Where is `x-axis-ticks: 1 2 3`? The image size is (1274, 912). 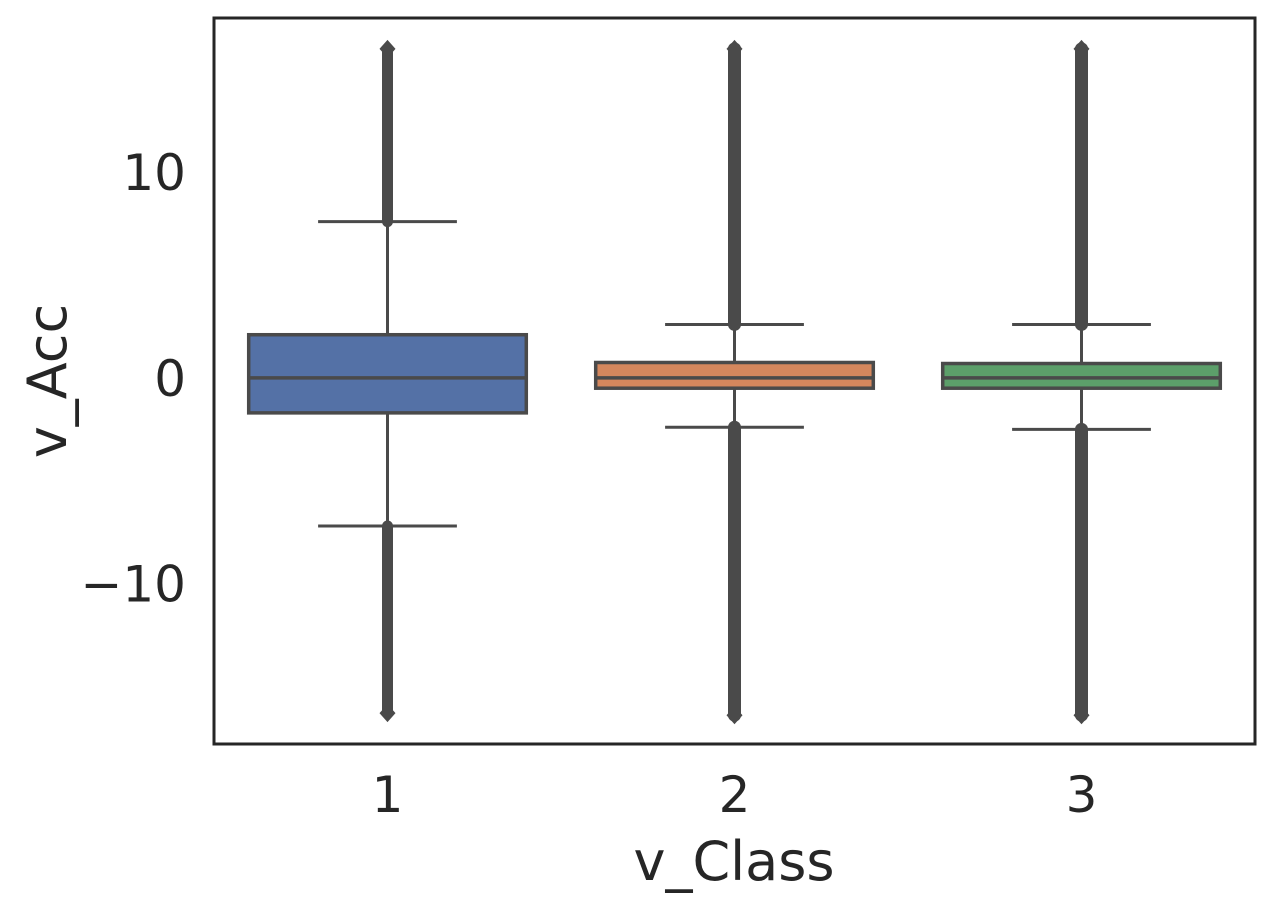 x-axis-ticks: 1 2 3 is located at coordinates (735, 795).